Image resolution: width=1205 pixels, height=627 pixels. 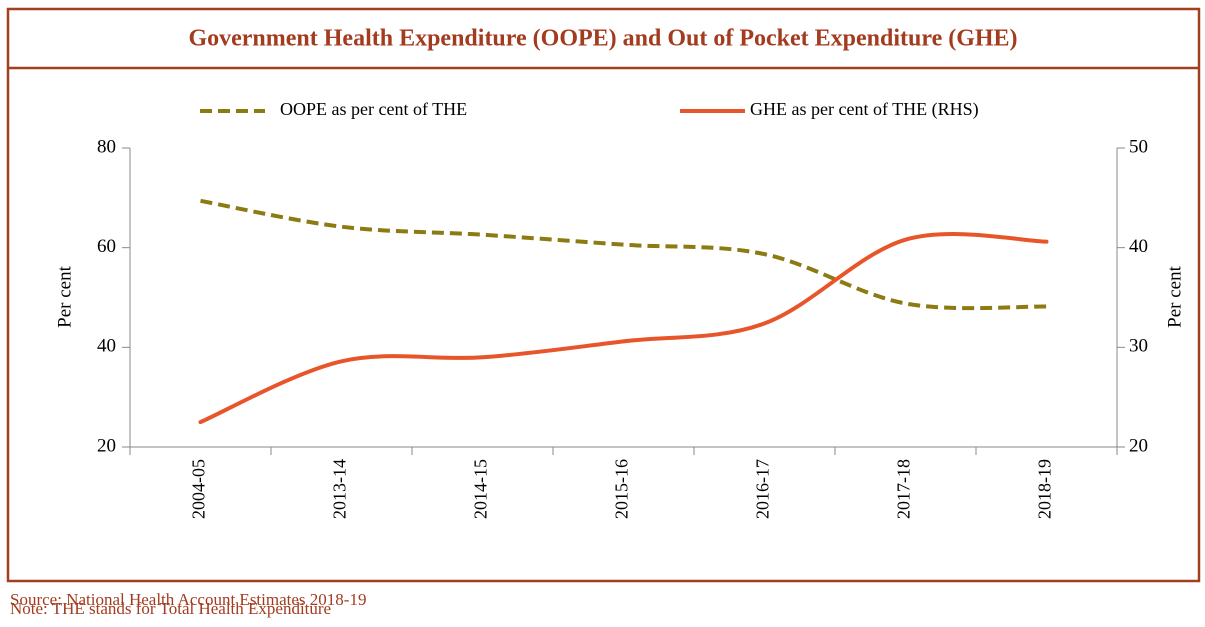 What do you see at coordinates (1138, 146) in the screenshot?
I see `y2-tick-label: 50` at bounding box center [1138, 146].